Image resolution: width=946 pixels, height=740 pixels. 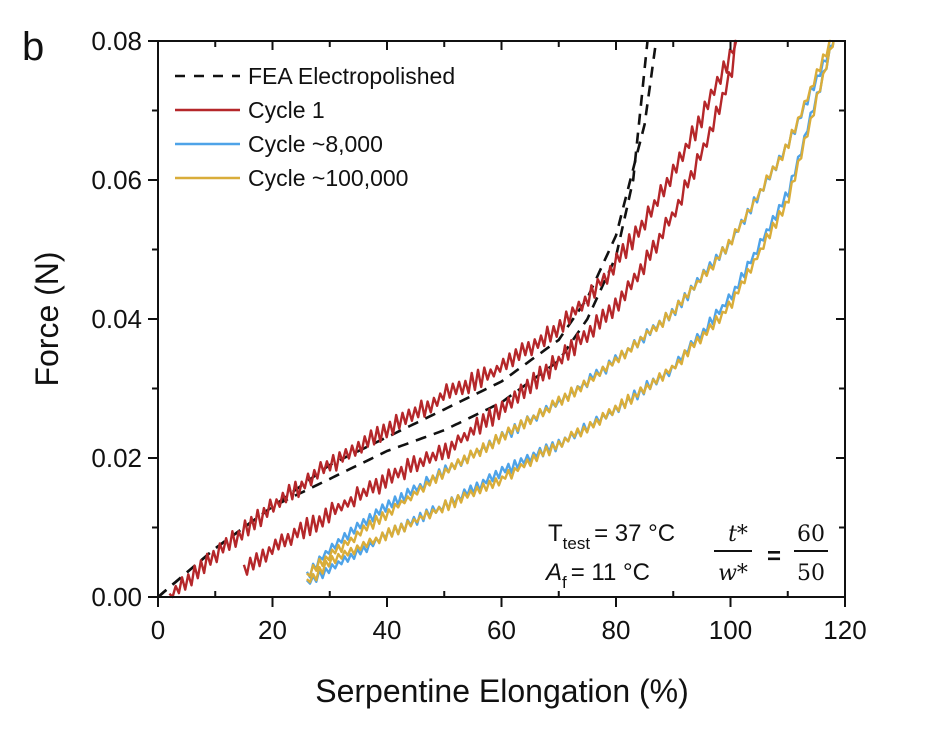 I want to click on y-tick-label: 0.06, so click(x=116, y=180).